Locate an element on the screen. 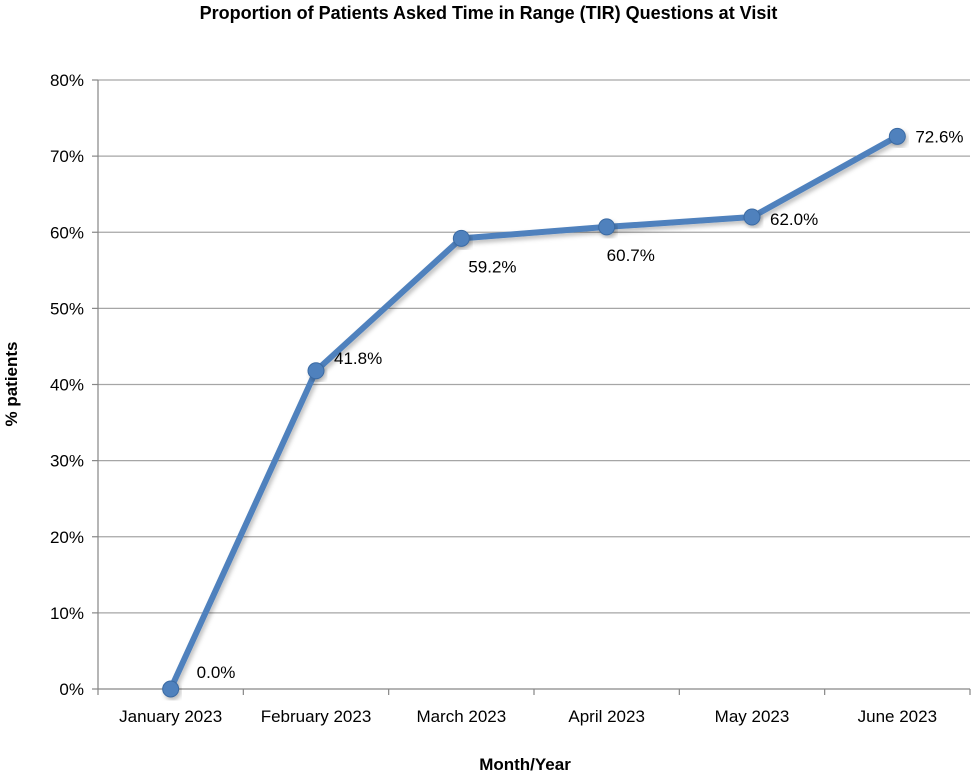 This screenshot has width=977, height=777. data-label: 60.7% is located at coordinates (631, 255).